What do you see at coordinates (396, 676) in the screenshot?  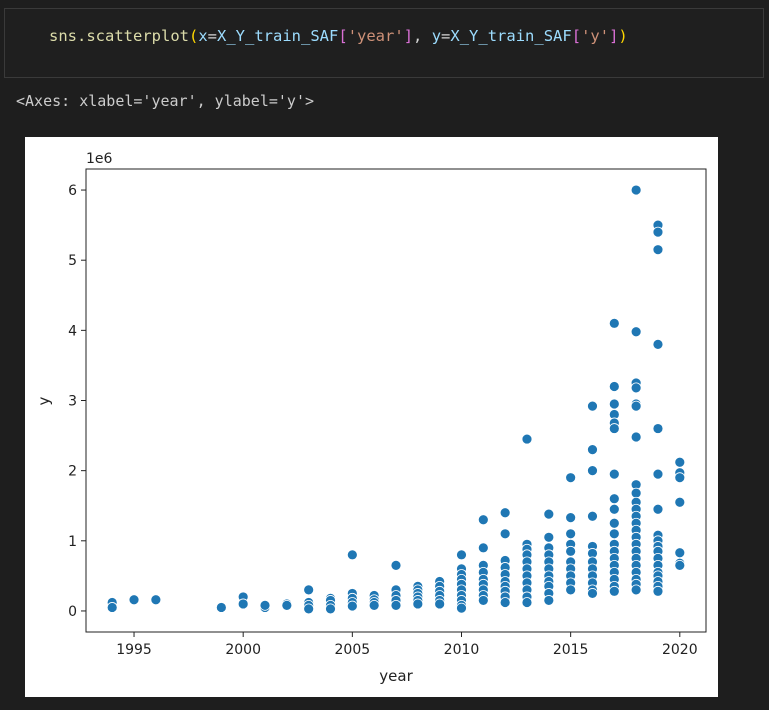 I see `x-axis-label: year` at bounding box center [396, 676].